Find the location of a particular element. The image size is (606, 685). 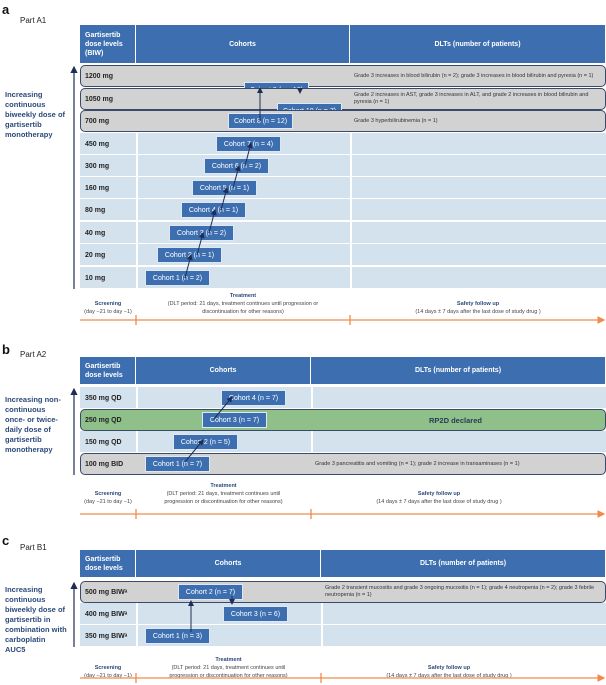

dose-level: 80 mg is located at coordinates (95, 210).